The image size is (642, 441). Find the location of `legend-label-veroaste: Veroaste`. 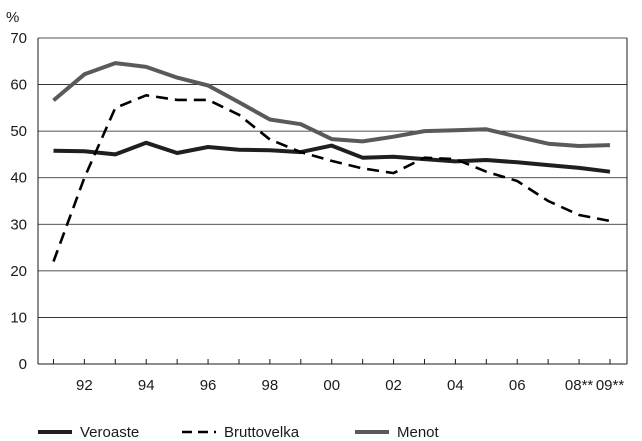

legend-label-veroaste: Veroaste is located at coordinates (109, 432).